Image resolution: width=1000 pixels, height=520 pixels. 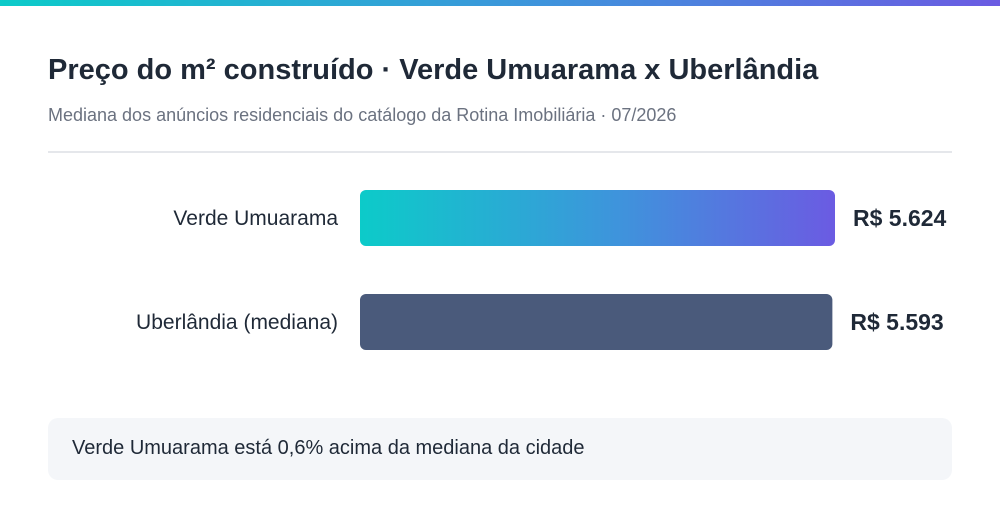 What do you see at coordinates (597, 218) in the screenshot?
I see `bar-verde-umuarama` at bounding box center [597, 218].